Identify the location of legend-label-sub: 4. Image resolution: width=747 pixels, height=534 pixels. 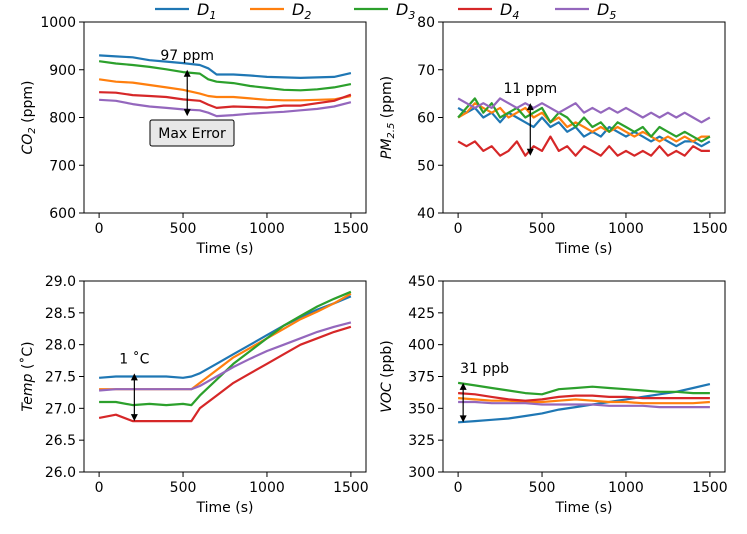
(515, 15).